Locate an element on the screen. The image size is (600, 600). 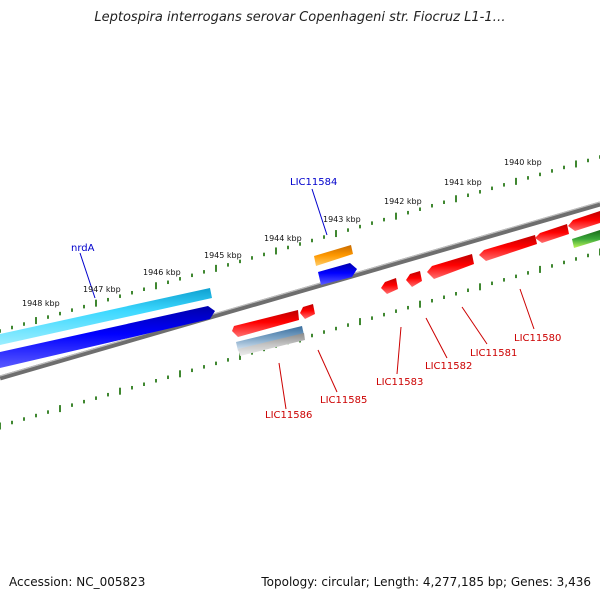
ruler-label-1941: 1941 kbp is located at coordinates (463, 182).